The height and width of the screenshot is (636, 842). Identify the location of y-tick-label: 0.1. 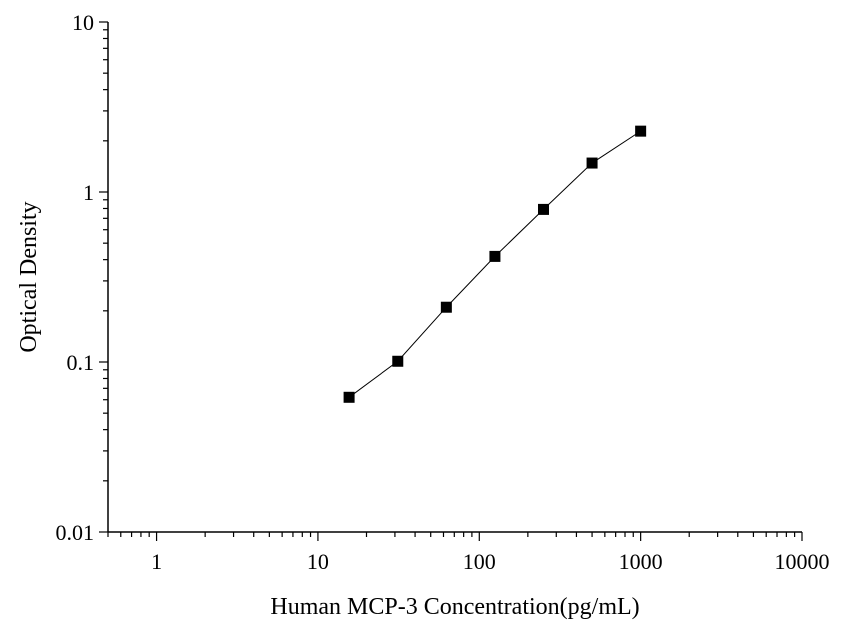
(81, 362).